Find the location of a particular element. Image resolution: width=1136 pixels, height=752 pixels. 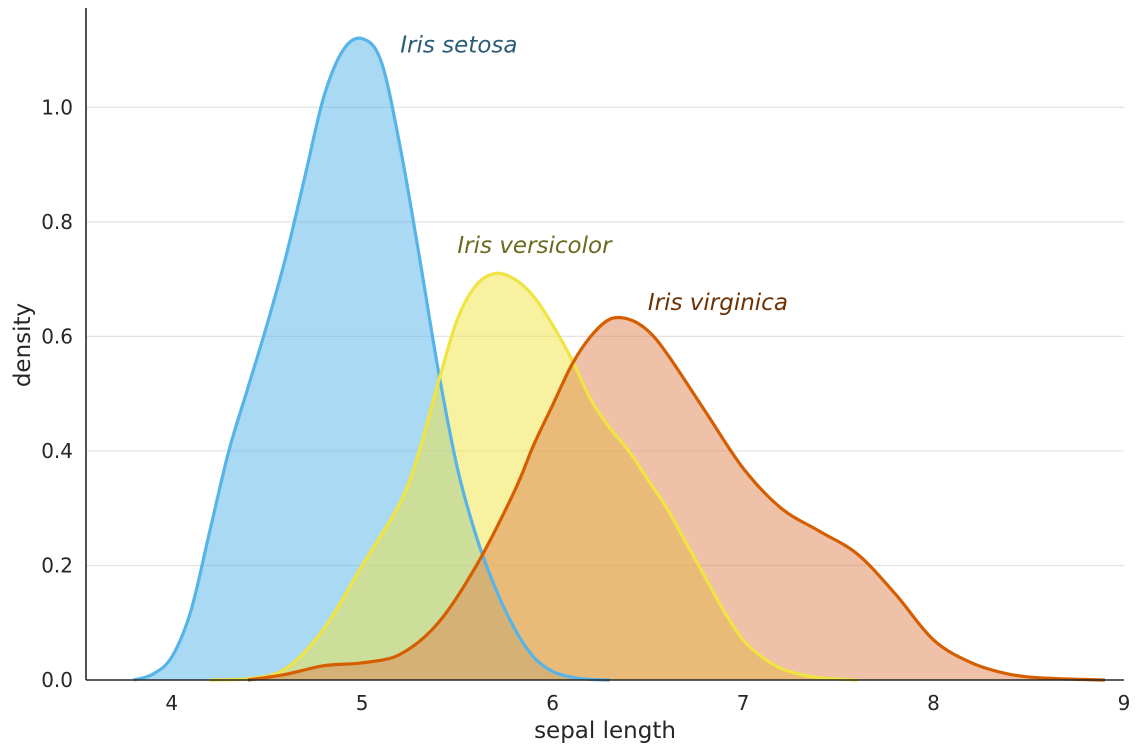

series-label-iris-virginica: Iris virginica is located at coordinates (718, 303).